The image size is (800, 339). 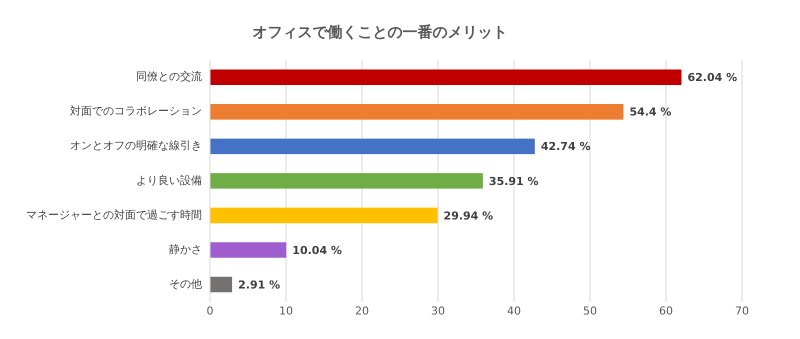 What do you see at coordinates (362, 311) in the screenshot?
I see `x-tick-label: 20` at bounding box center [362, 311].